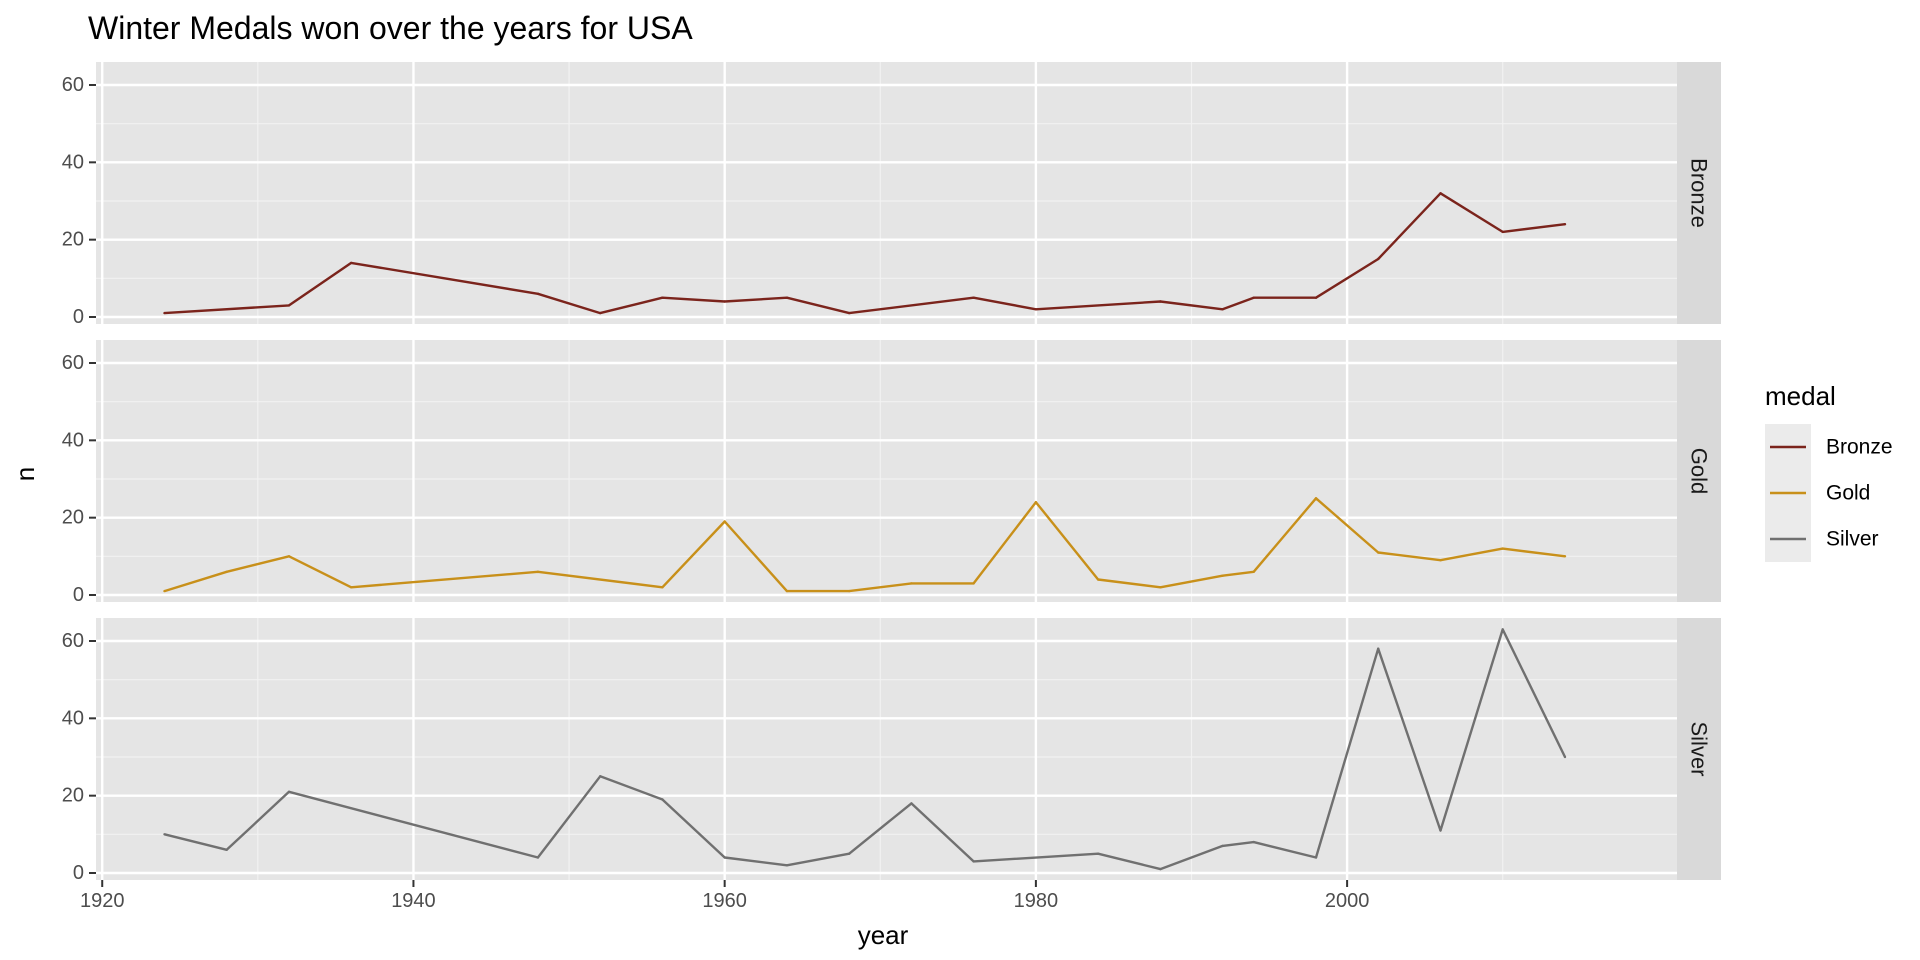  I want to click on facet-strip-label: Gold, so click(1699, 471).